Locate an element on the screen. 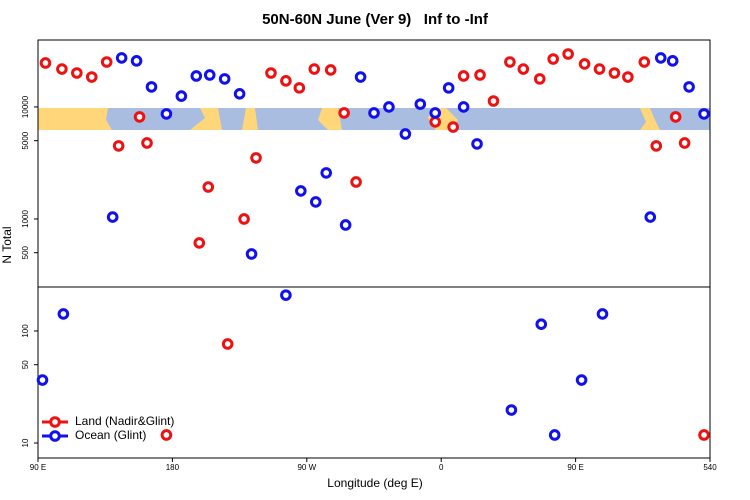 This screenshot has height=500, width=750. y-tick-label: 5000 is located at coordinates (25, 140).